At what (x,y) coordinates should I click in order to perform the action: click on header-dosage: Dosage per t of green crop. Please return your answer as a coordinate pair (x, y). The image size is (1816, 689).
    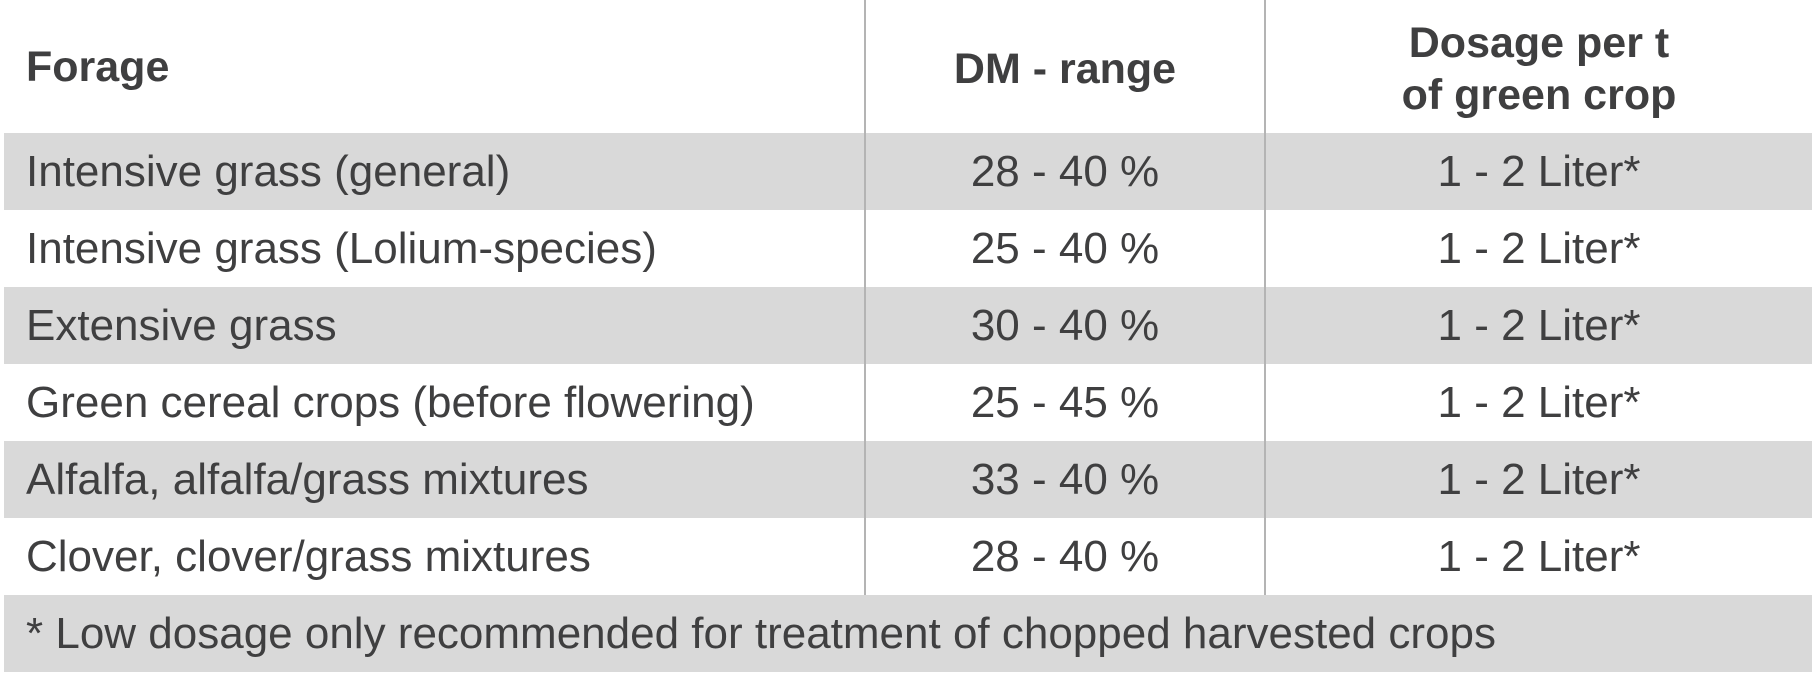
    Looking at the image, I should click on (1539, 66).